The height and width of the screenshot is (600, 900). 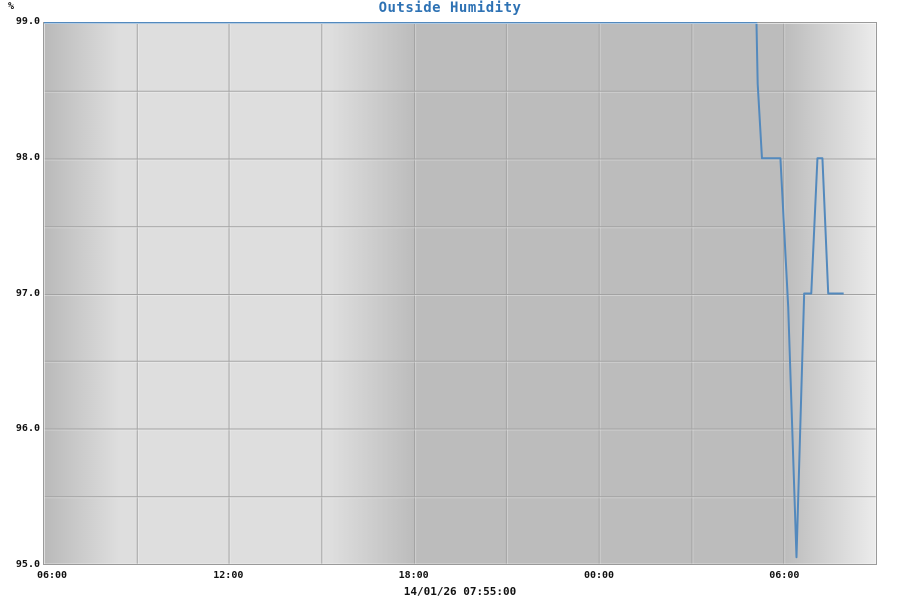 What do you see at coordinates (413, 575) in the screenshot?
I see `x-tick-label: 18:00` at bounding box center [413, 575].